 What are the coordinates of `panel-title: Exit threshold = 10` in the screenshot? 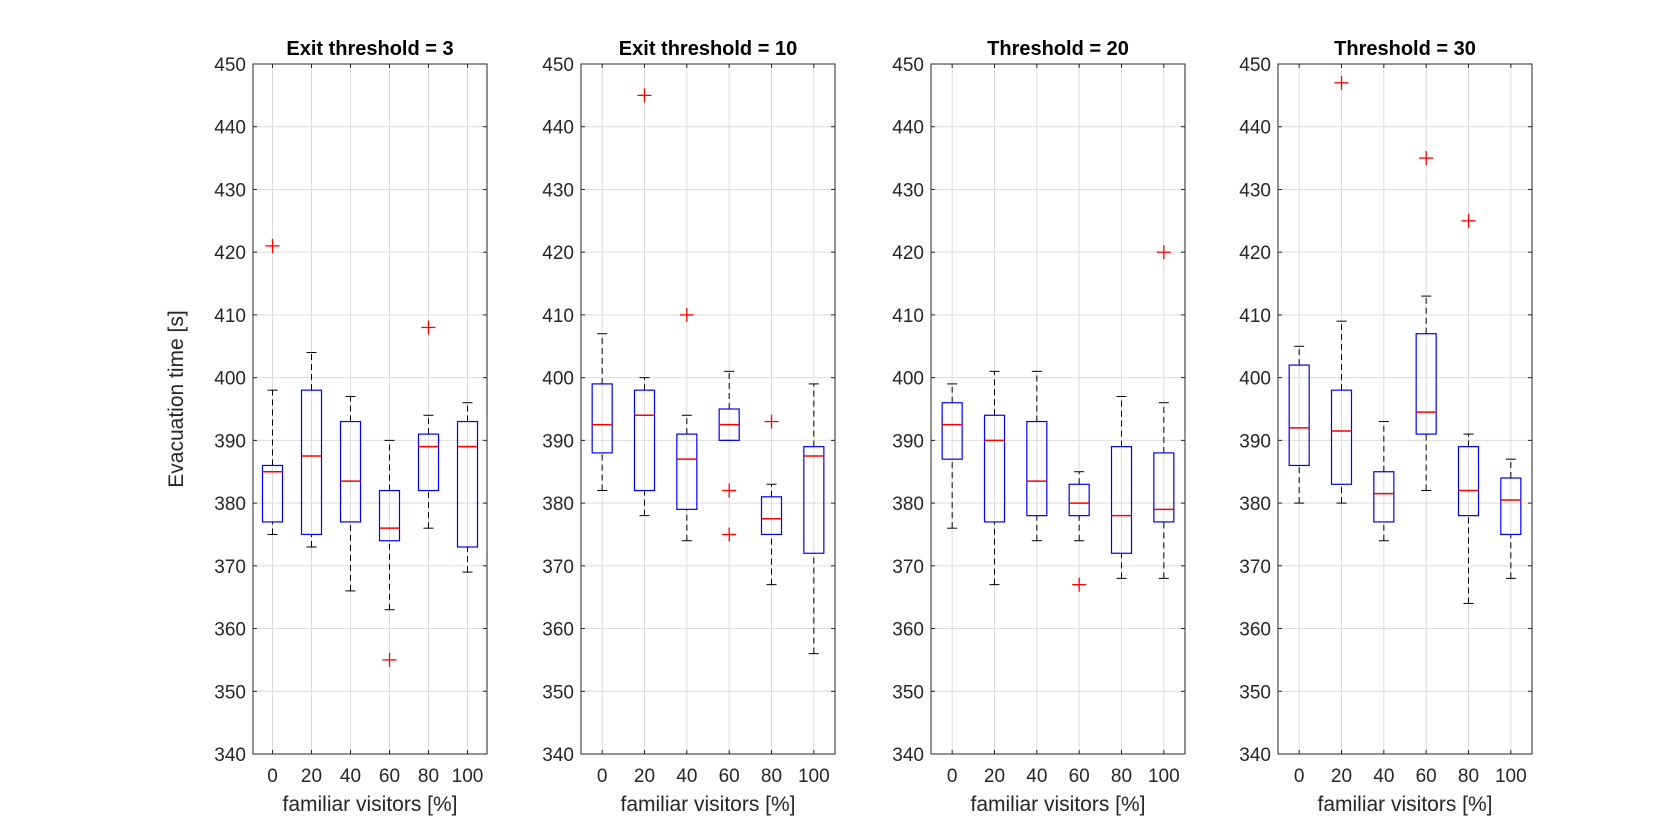 It's located at (708, 49).